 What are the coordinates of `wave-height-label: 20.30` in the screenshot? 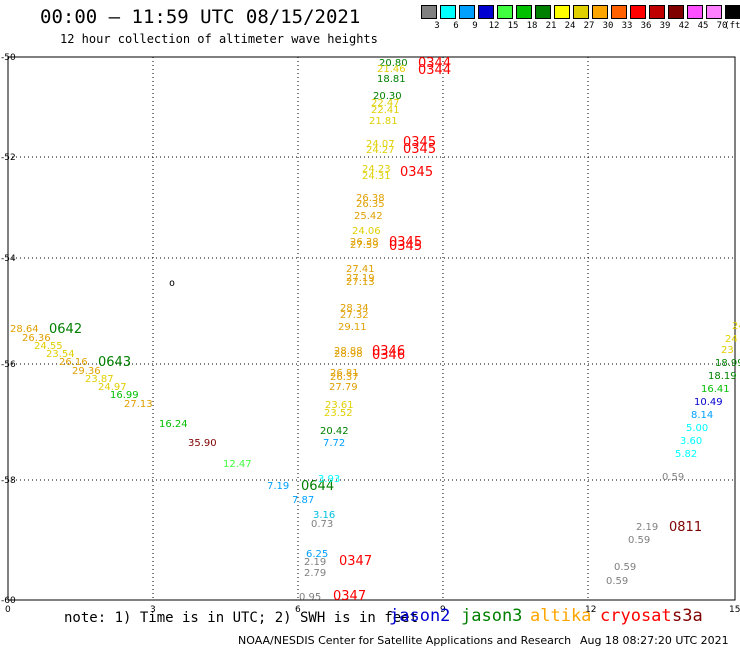 It's located at (387, 96).